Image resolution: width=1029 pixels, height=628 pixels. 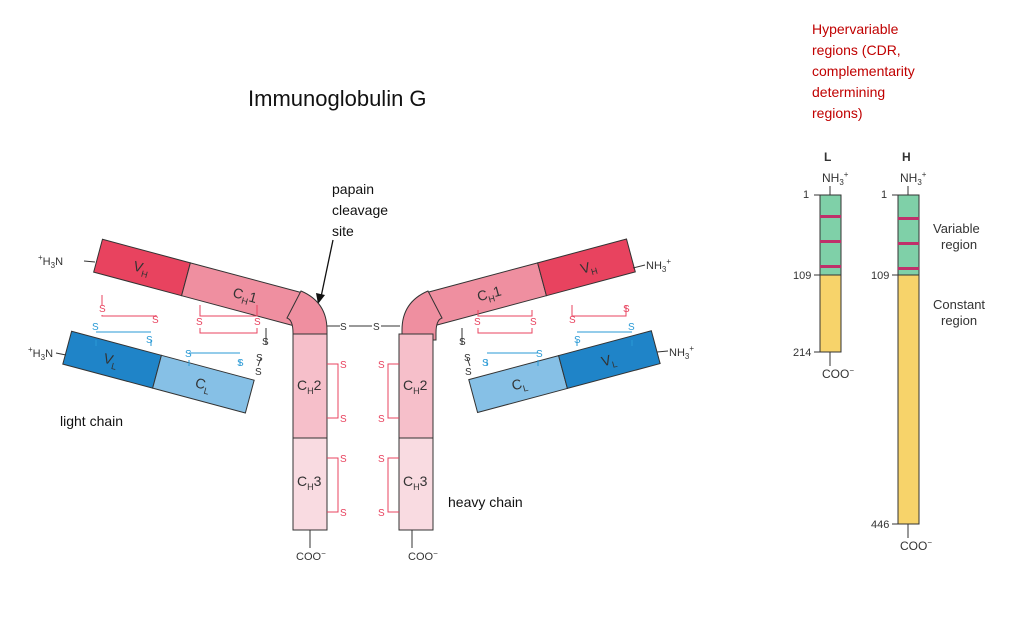 I want to click on cl-domain-label-right: CL, so click(x=520, y=385).